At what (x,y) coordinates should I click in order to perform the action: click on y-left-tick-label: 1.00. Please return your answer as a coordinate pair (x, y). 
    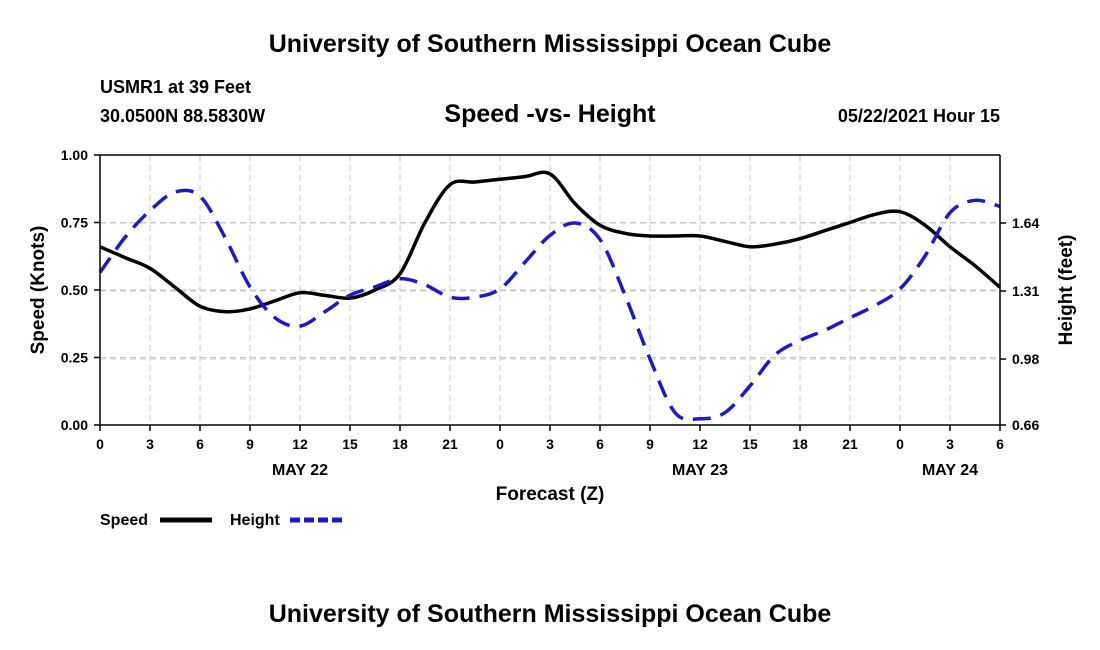
    Looking at the image, I should click on (74, 155).